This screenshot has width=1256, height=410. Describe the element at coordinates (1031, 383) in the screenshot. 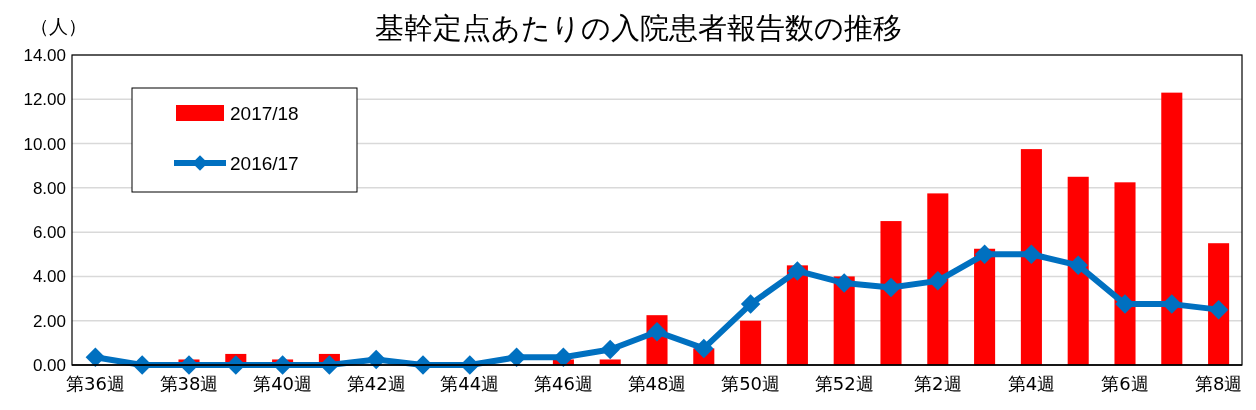

I see `x-tick-label: 第4週` at that location.